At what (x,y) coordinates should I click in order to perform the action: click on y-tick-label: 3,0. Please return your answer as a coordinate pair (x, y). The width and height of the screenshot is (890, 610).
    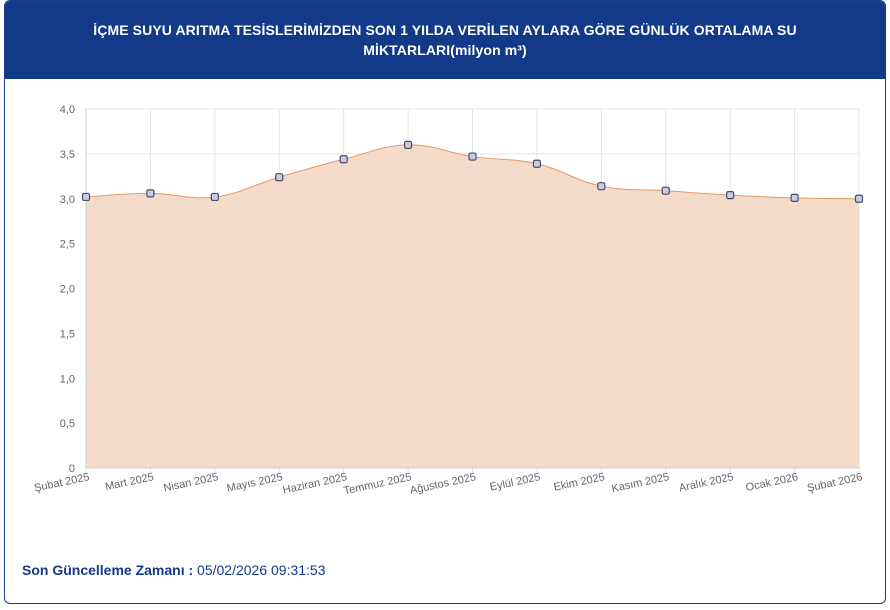
    Looking at the image, I should click on (67, 200).